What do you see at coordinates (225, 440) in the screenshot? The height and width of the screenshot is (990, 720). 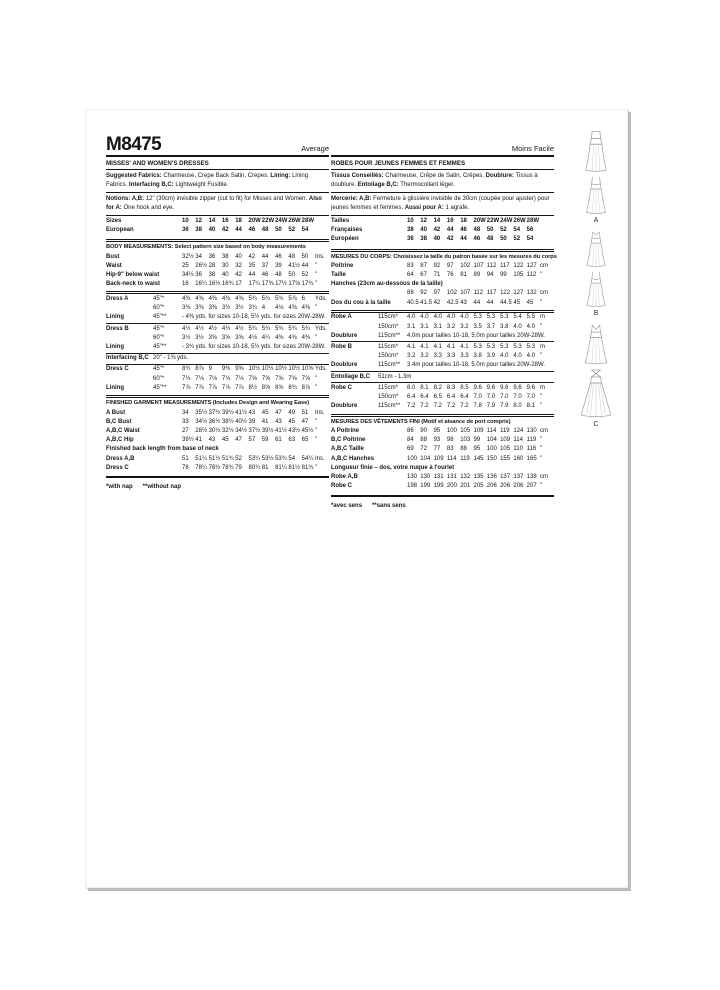 I see `cell-value: 45` at bounding box center [225, 440].